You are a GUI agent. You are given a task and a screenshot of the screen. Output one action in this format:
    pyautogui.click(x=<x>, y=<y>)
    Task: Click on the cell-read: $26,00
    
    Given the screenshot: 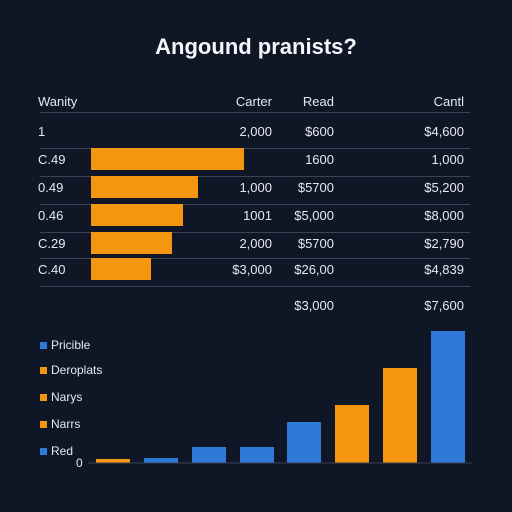 What is the action you would take?
    pyautogui.click(x=314, y=269)
    